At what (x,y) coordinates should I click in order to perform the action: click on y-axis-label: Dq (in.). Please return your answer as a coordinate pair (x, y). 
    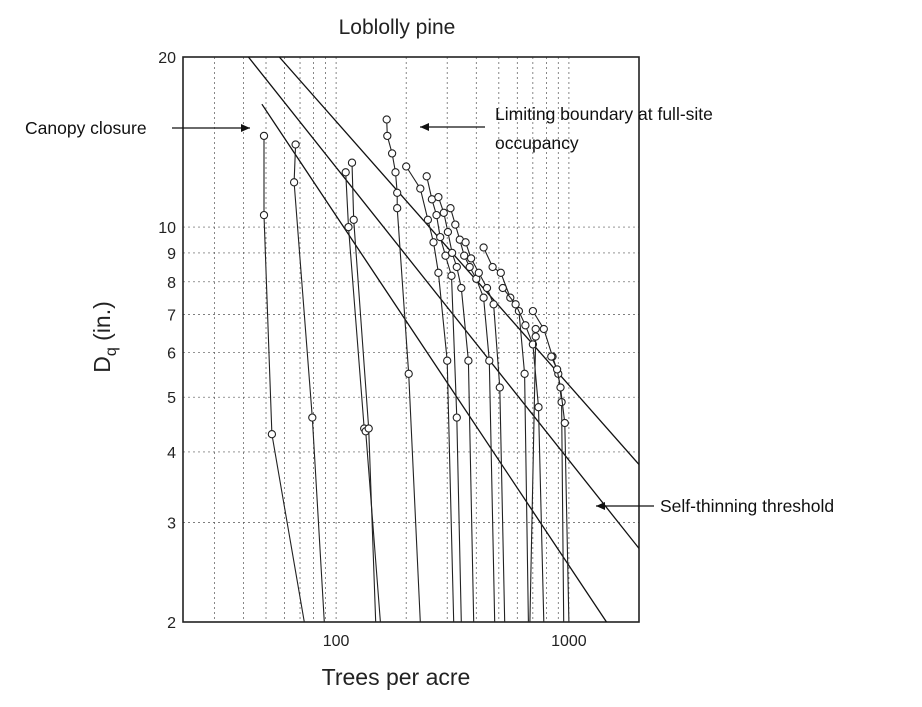
    Looking at the image, I should click on (104, 337).